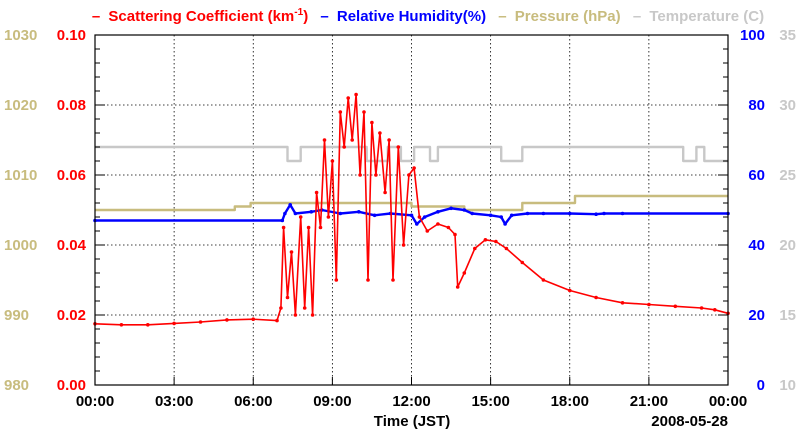 This screenshot has height=434, width=800. I want to click on temperature-tick-label: 30, so click(787, 105).